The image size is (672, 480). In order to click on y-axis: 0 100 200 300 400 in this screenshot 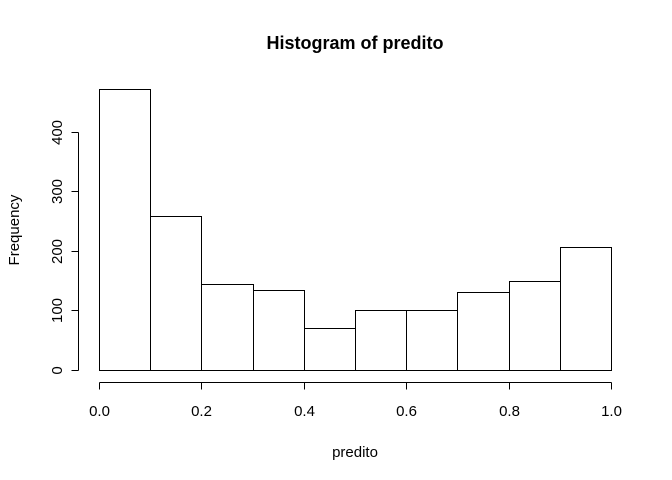, I will do `click(64, 247)`.